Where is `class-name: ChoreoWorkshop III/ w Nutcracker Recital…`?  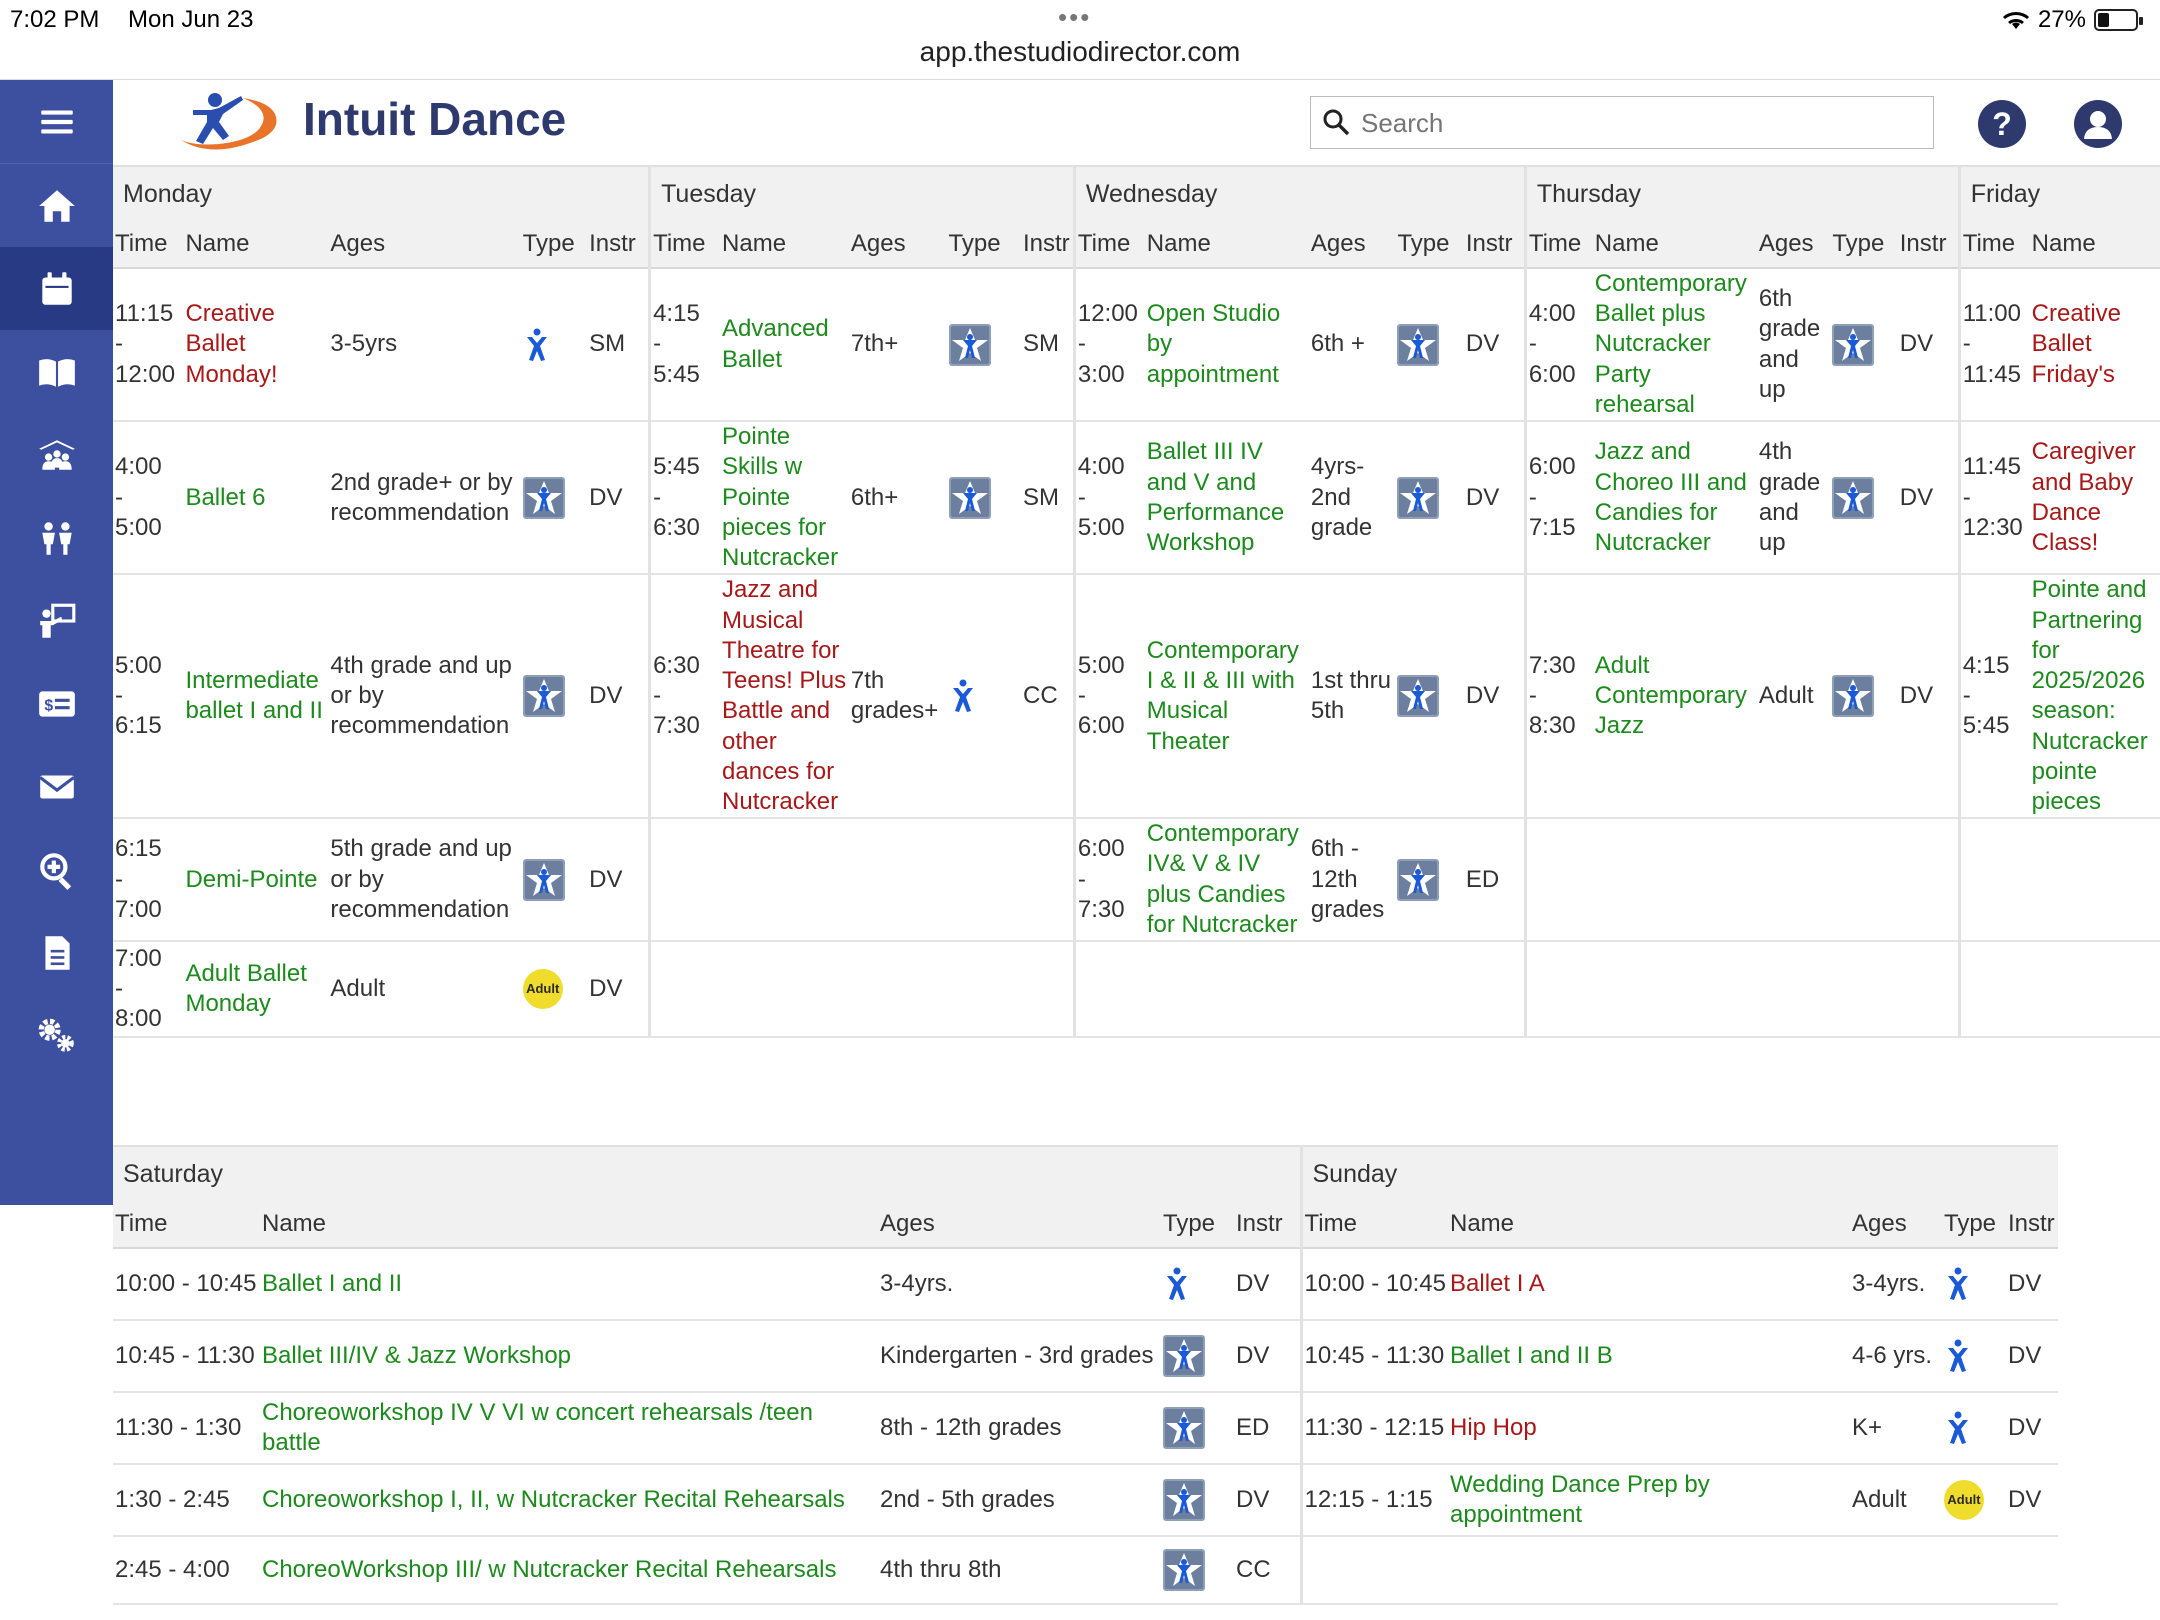 class-name: ChoreoWorkshop III/ w Nutcracker Recital… is located at coordinates (569, 1570).